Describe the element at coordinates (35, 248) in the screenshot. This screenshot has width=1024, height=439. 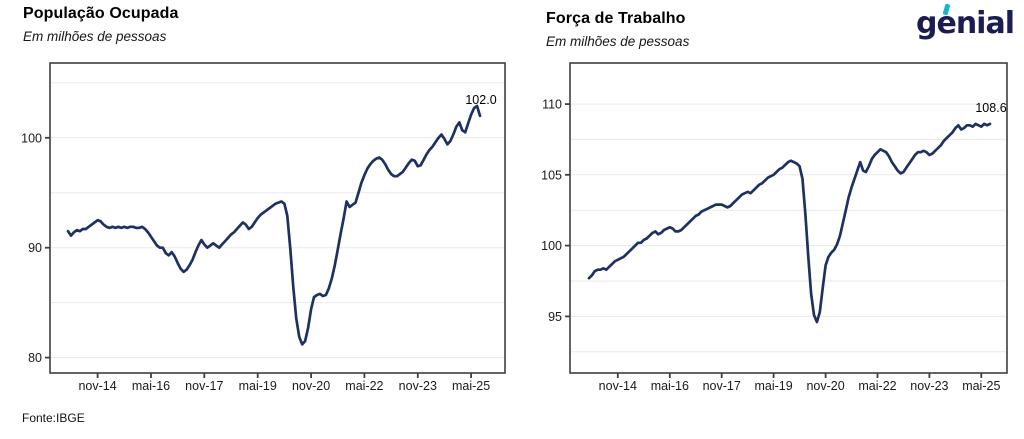
I see `y-axis-tick-label: 90` at that location.